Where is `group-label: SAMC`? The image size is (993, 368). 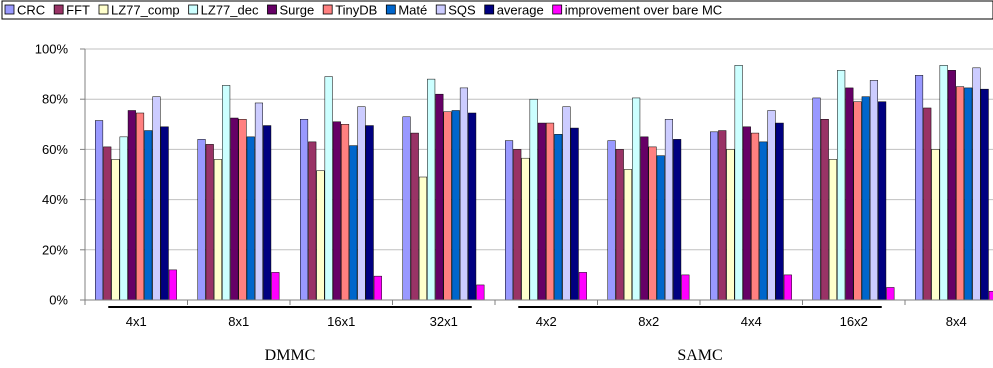 group-label: SAMC is located at coordinates (699, 355).